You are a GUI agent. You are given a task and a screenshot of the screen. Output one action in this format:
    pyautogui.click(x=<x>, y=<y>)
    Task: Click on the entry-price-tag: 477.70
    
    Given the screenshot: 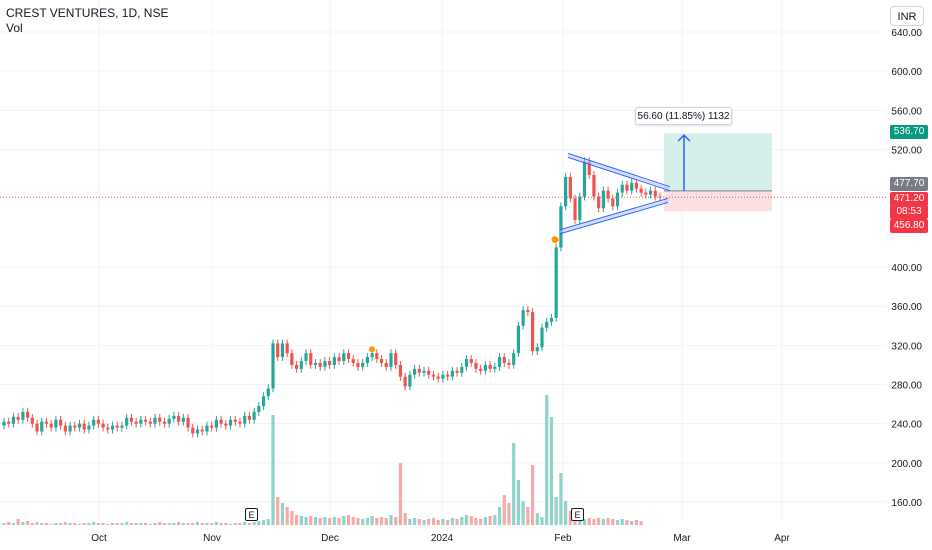 What is the action you would take?
    pyautogui.click(x=909, y=184)
    